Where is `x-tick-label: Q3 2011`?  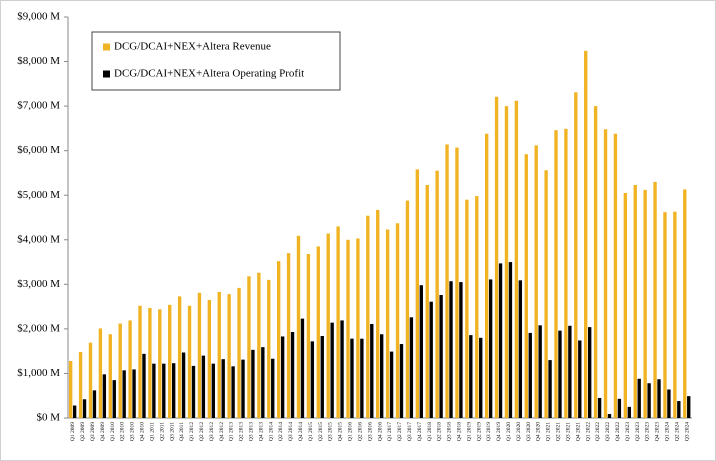 x-tick-label: Q3 2011 is located at coordinates (172, 431).